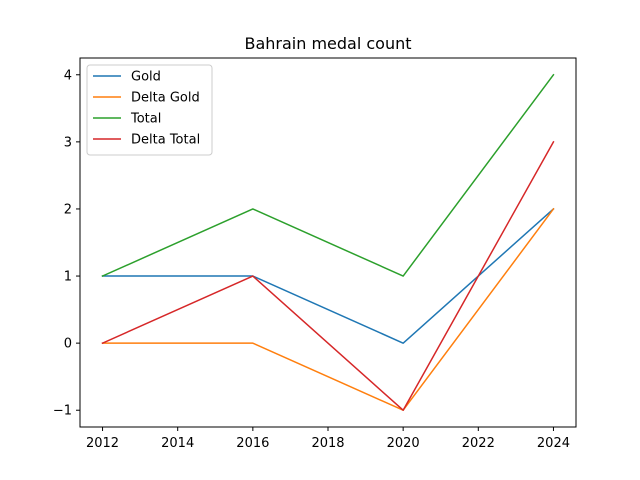  What do you see at coordinates (68, 277) in the screenshot?
I see `y-tick-label: 1` at bounding box center [68, 277].